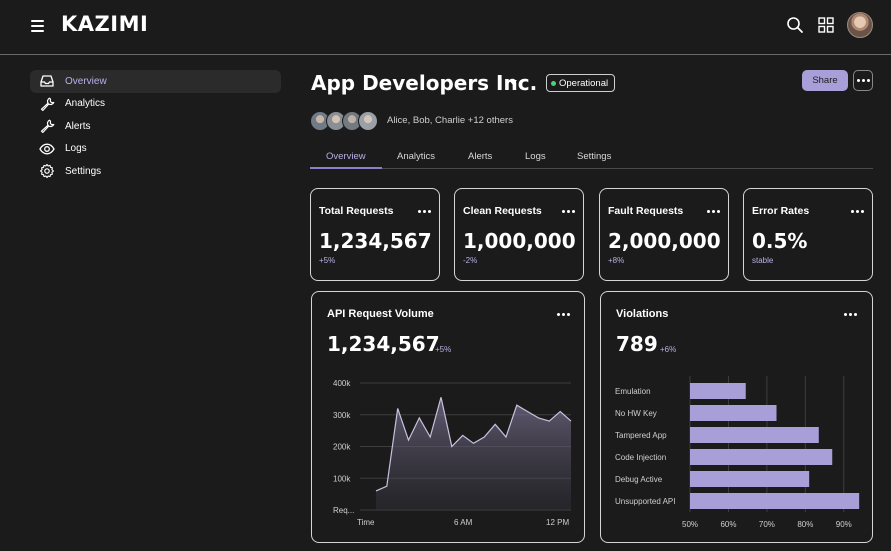 This screenshot has height=551, width=891. Describe the element at coordinates (780, 241) in the screenshot. I see `stat-value: 0.5%` at that location.